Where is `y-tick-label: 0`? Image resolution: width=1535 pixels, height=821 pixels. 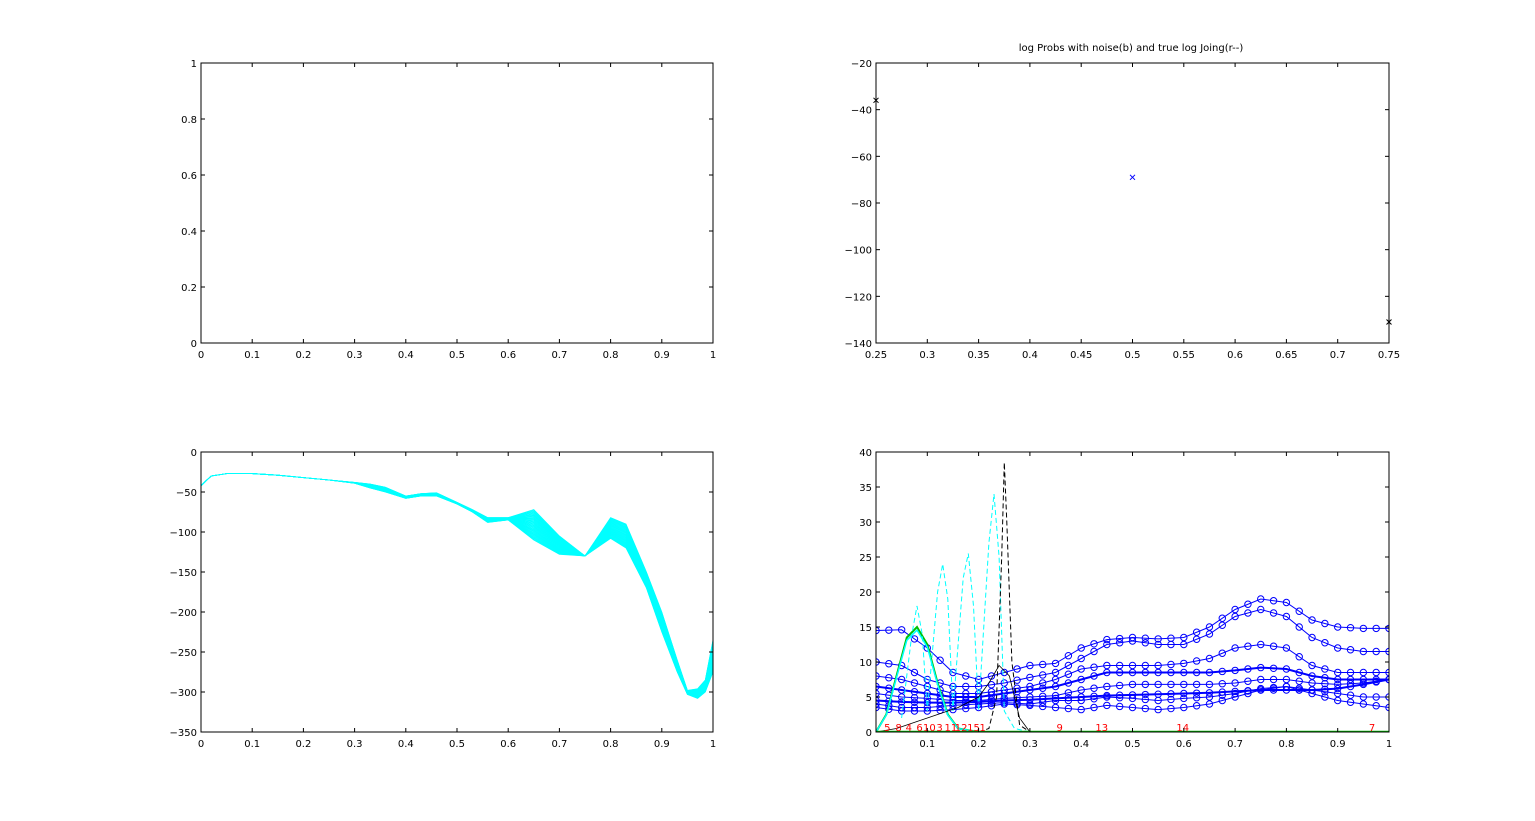
y-tick-label: 0 is located at coordinates (194, 344).